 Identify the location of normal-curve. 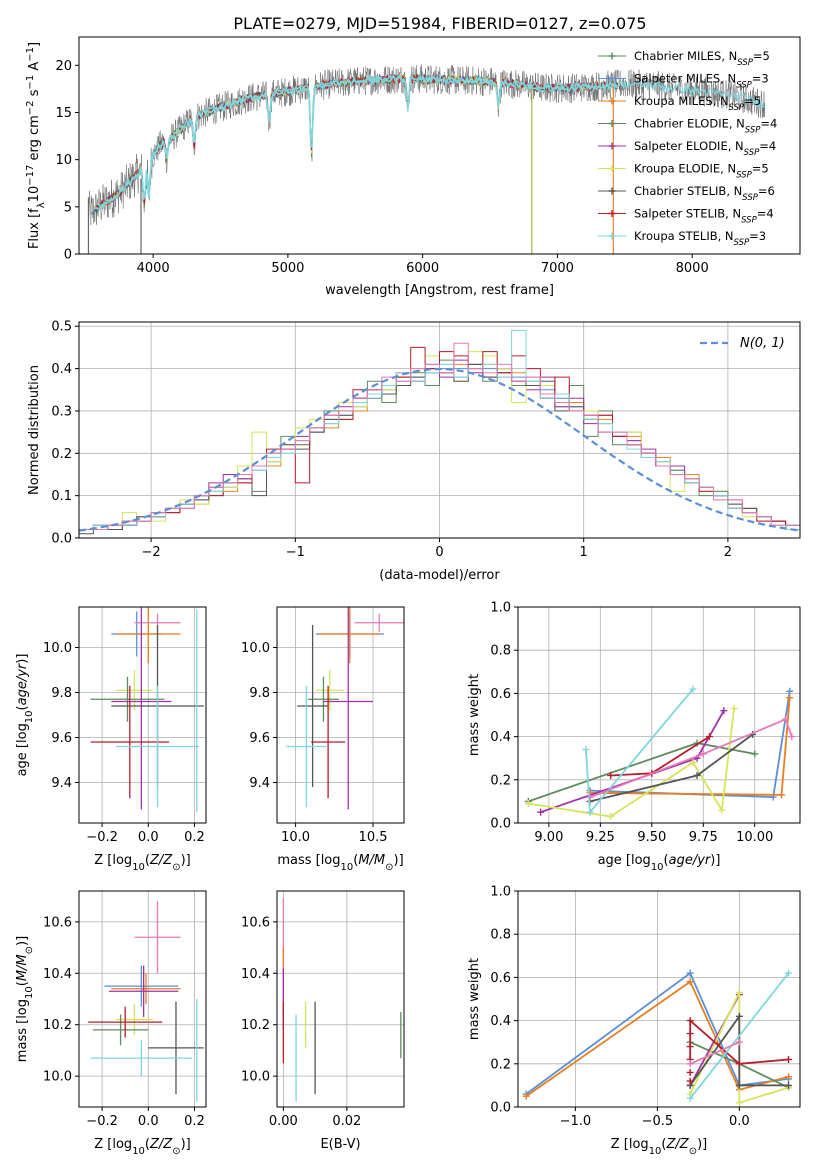
(439, 449).